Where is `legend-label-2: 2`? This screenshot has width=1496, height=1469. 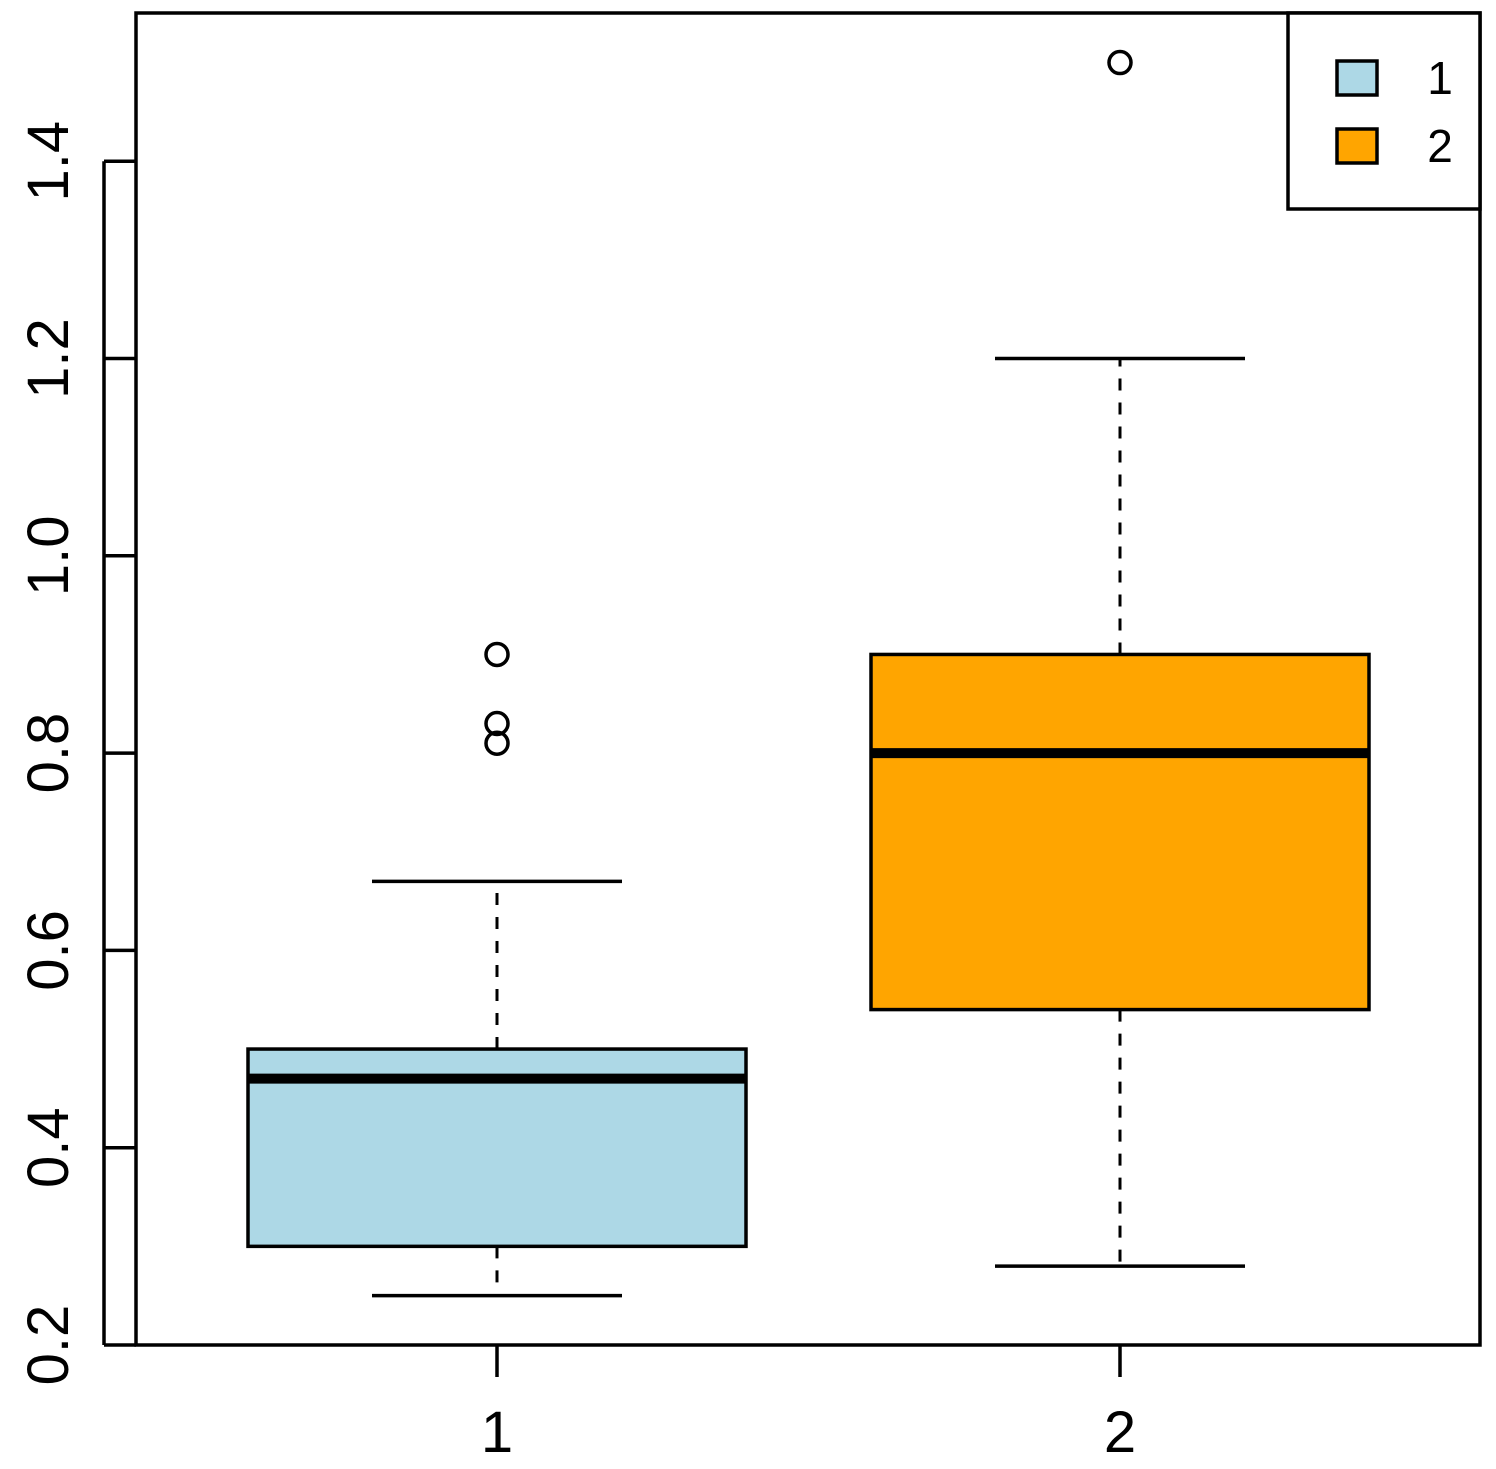
legend-label-2: 2 is located at coordinates (1440, 146).